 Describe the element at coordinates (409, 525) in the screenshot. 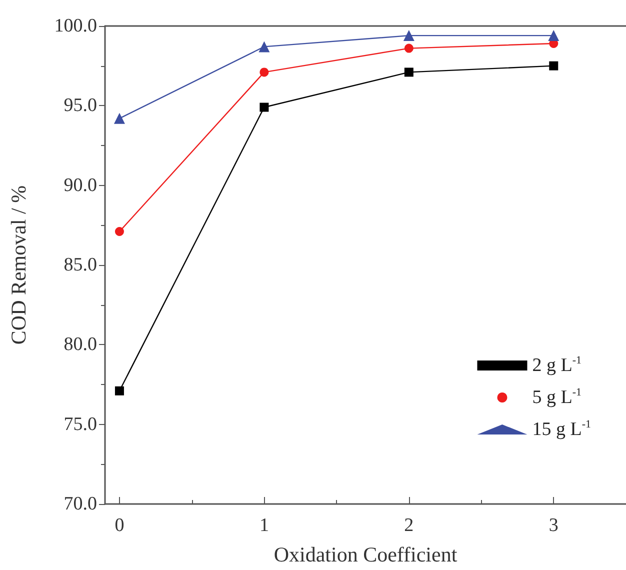

I see `x-tick-label: 2` at that location.